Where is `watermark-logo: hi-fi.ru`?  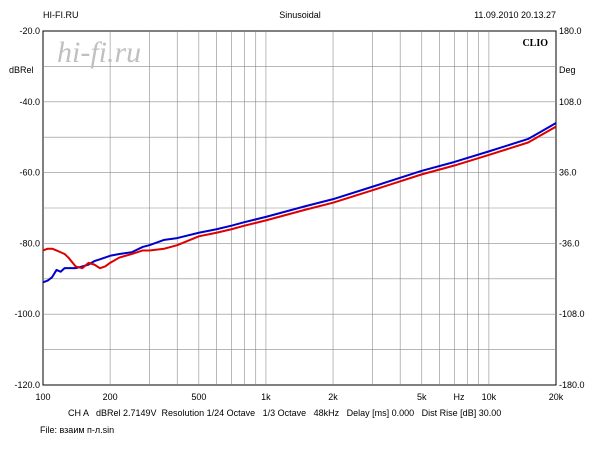 watermark-logo: hi-fi.ru is located at coordinates (99, 52).